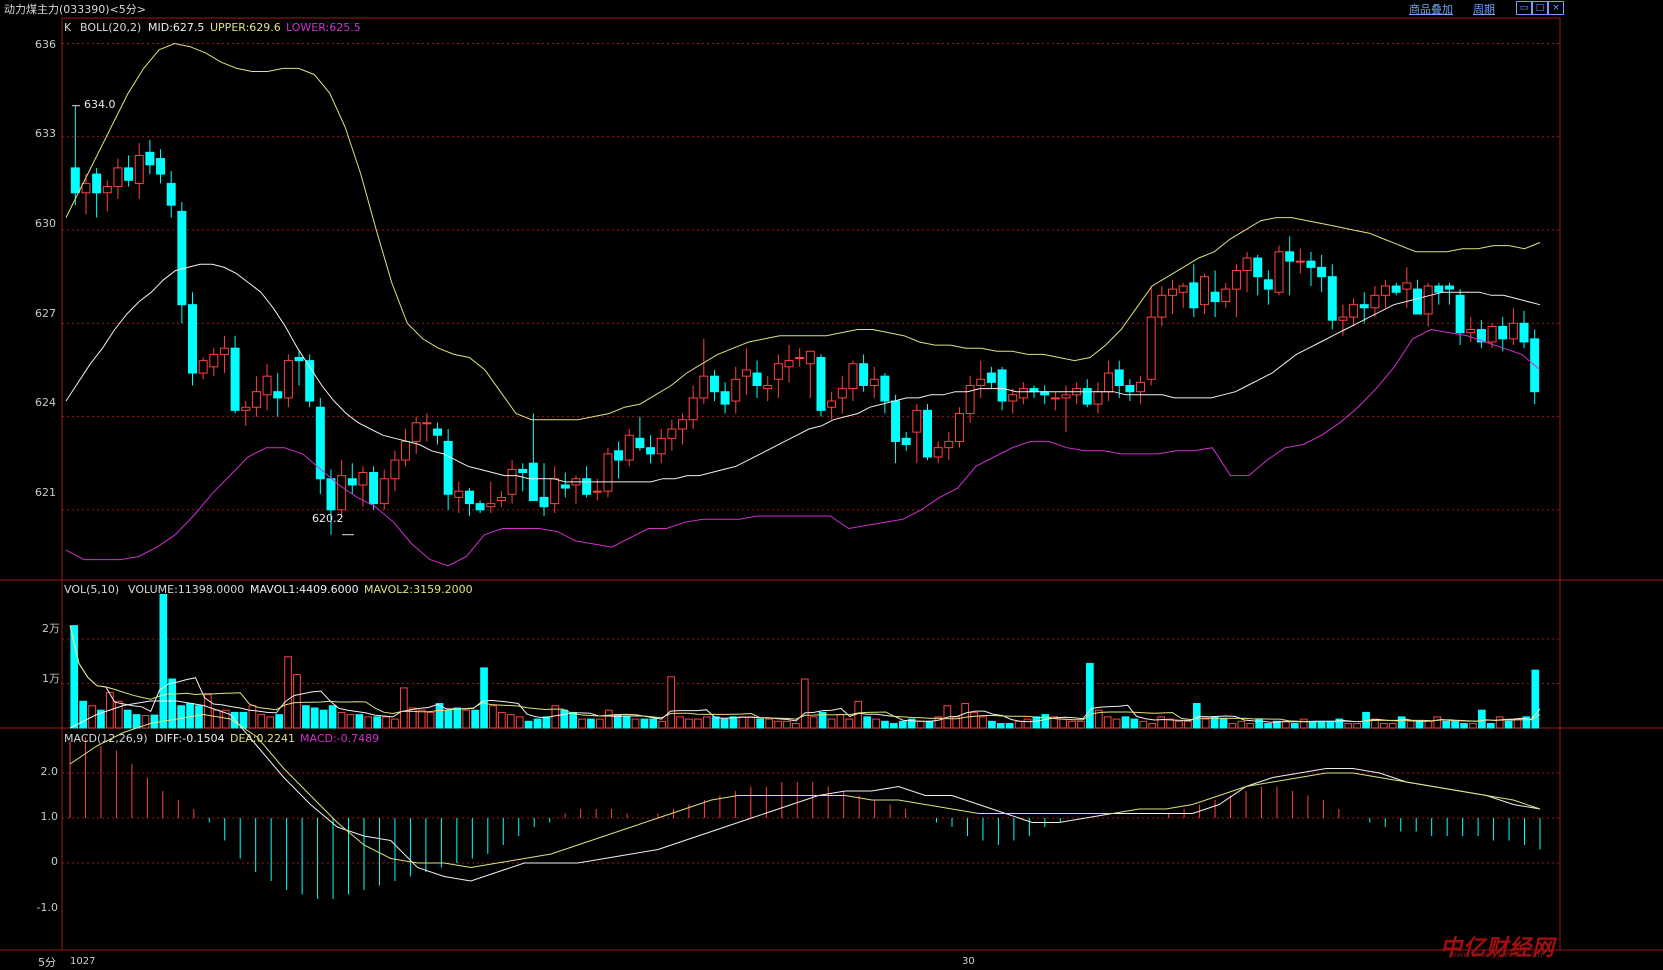 Image resolution: width=1663 pixels, height=970 pixels. I want to click on period-button: 周期, so click(1484, 9).